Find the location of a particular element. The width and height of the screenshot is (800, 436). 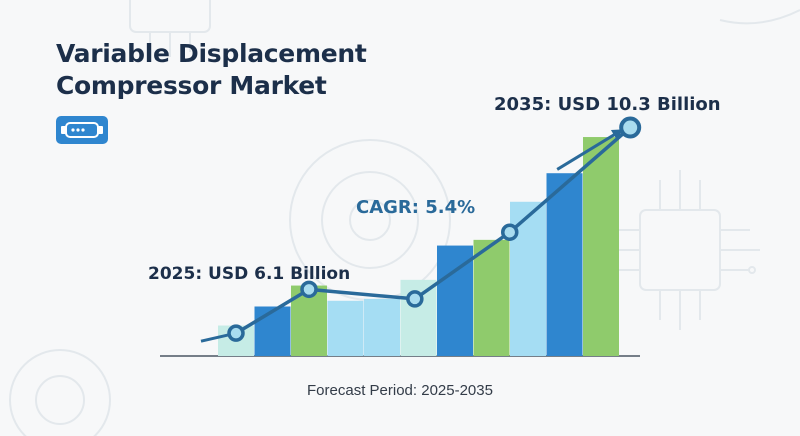

title-line-1: Variable Displacement is located at coordinates (211, 53).